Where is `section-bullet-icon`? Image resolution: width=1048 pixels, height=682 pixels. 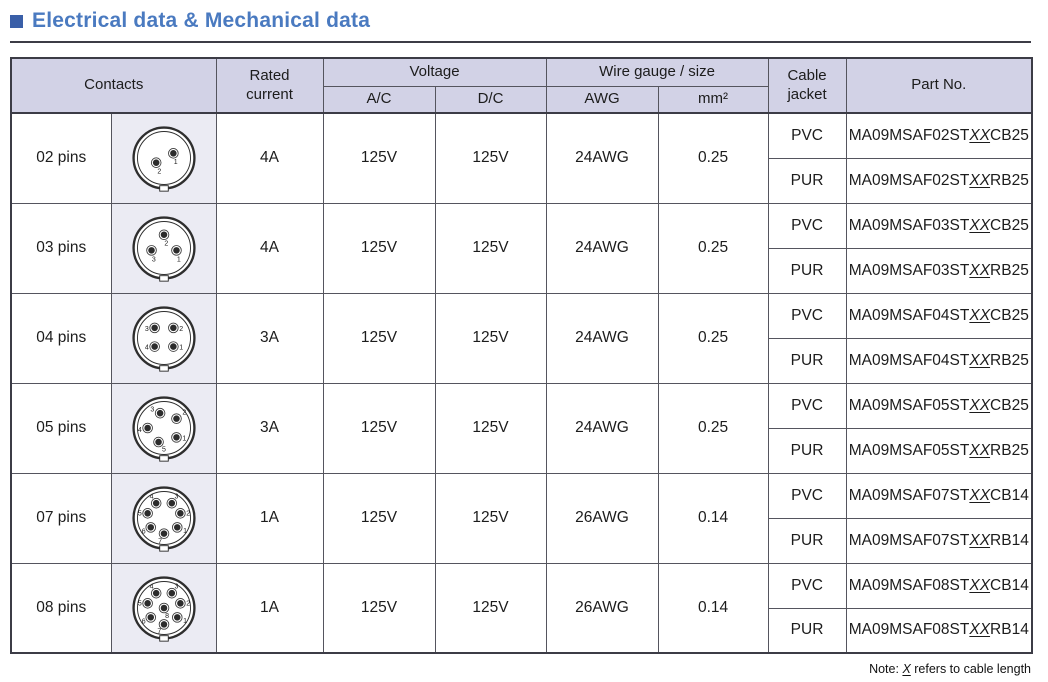
section-bullet-icon is located at coordinates (16, 21).